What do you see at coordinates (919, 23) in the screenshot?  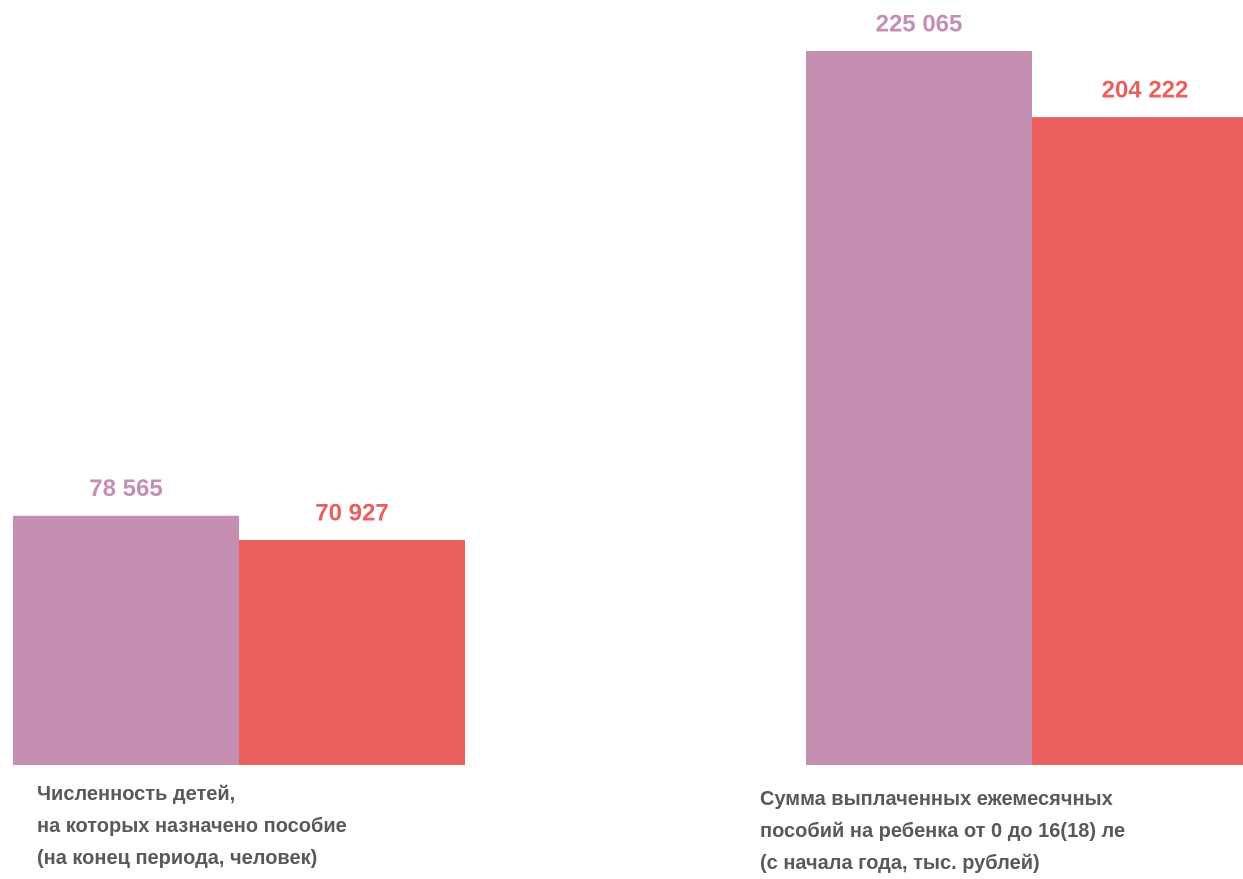 I see `value-label: 225 065` at bounding box center [919, 23].